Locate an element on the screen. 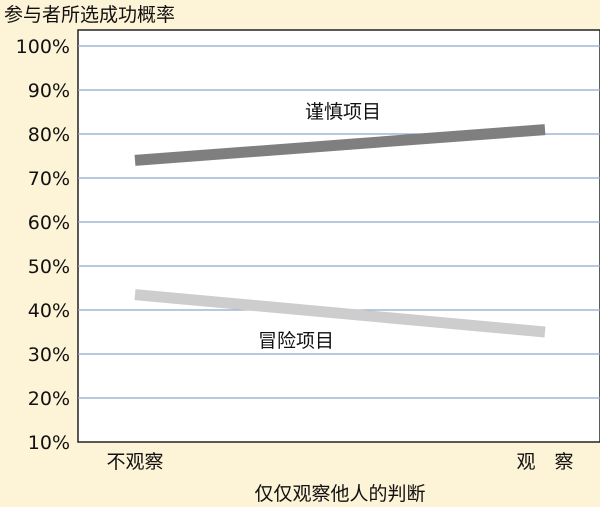 The image size is (600, 507). y-tick-label: 40% is located at coordinates (49, 311).